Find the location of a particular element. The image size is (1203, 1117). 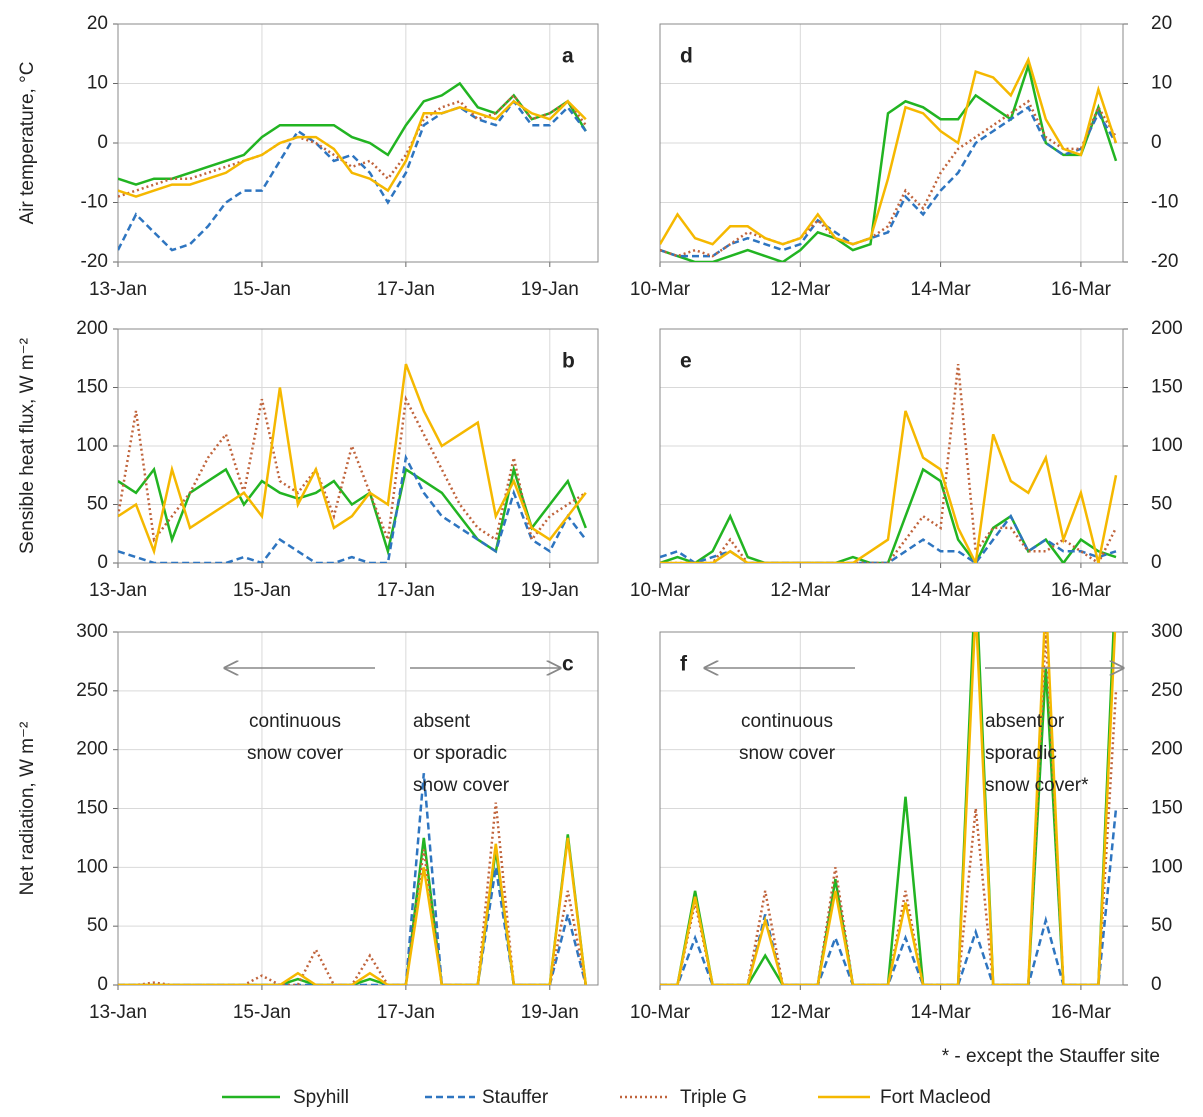

y-axis-label: Sensible heat flux, W m⁻² is located at coordinates (27, 446).